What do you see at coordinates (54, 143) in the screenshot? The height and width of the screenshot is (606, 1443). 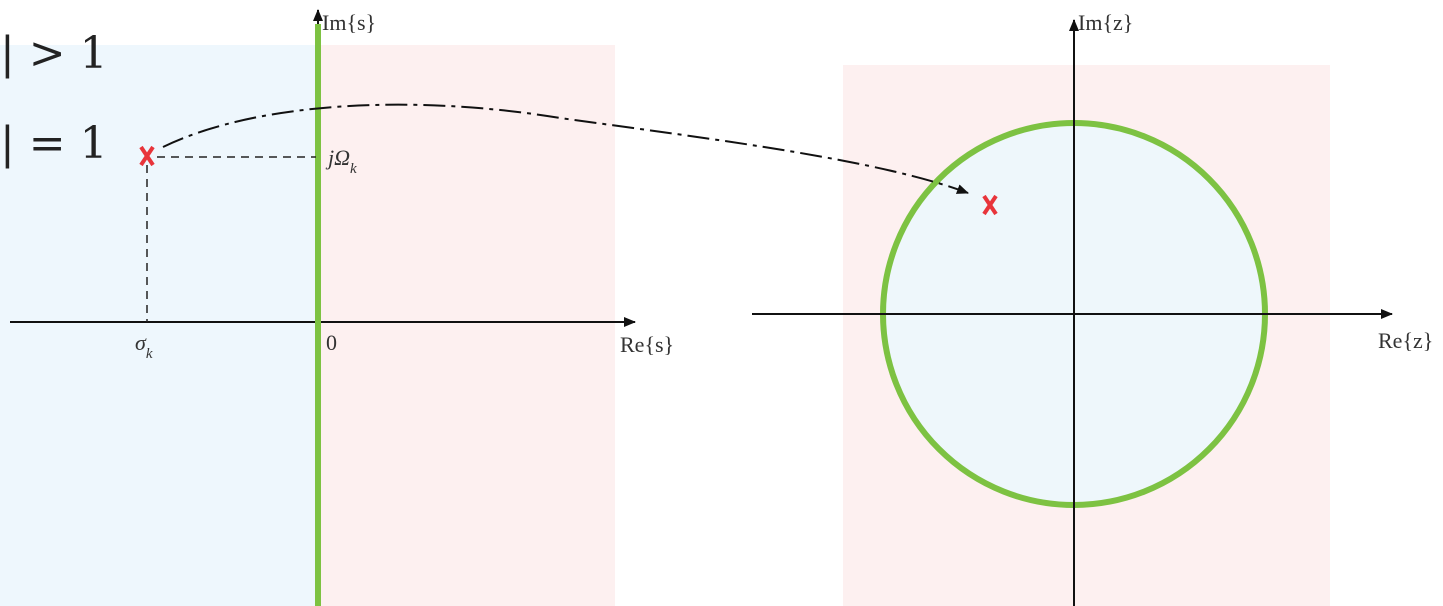 I see `left-text: | = 1` at bounding box center [54, 143].